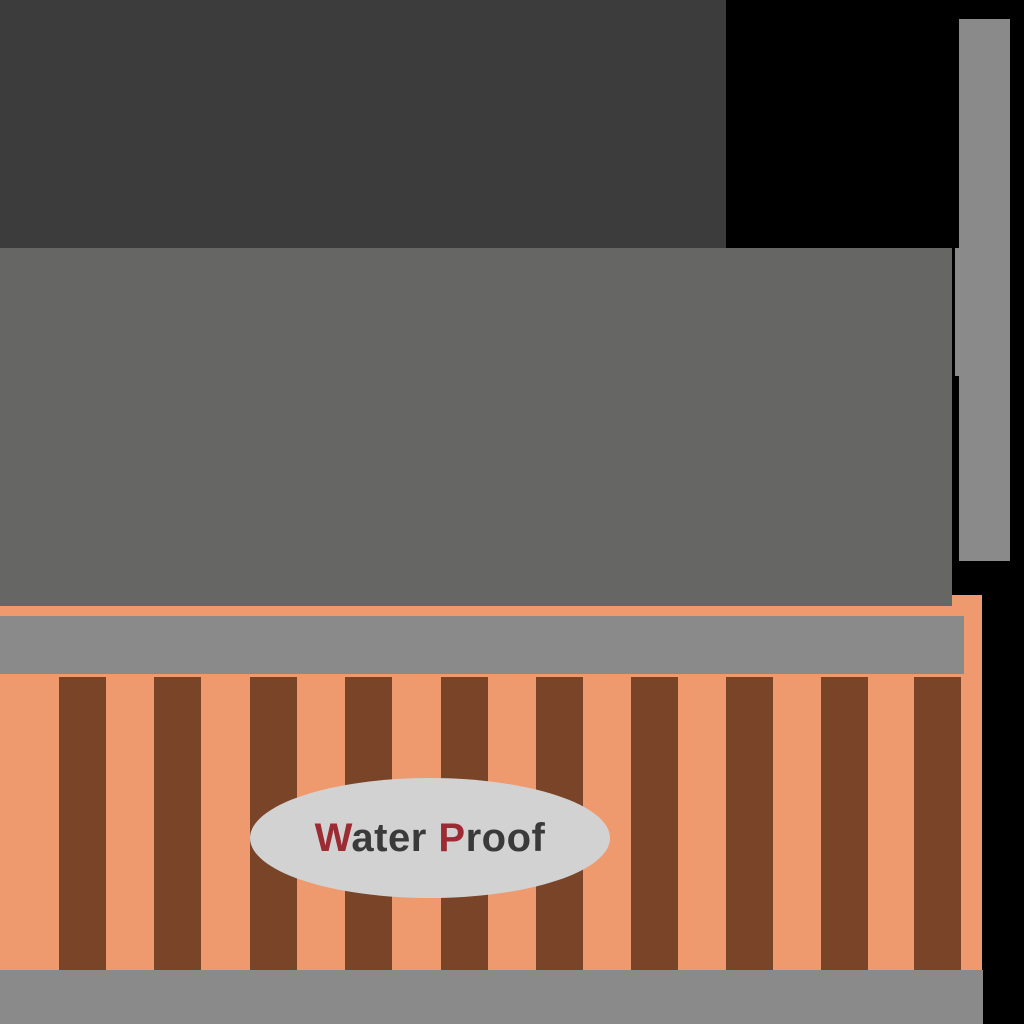  What do you see at coordinates (491, 997) in the screenshot?
I see `lower-rail` at bounding box center [491, 997].